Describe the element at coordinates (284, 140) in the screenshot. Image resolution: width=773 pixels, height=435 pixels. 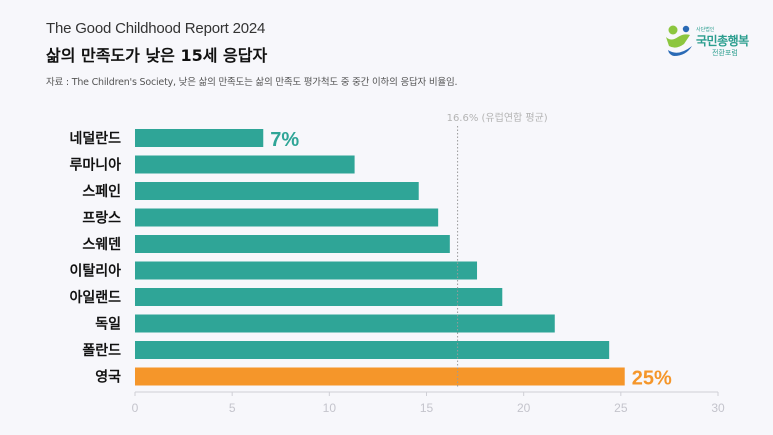
I see `data-label: 7%` at that location.